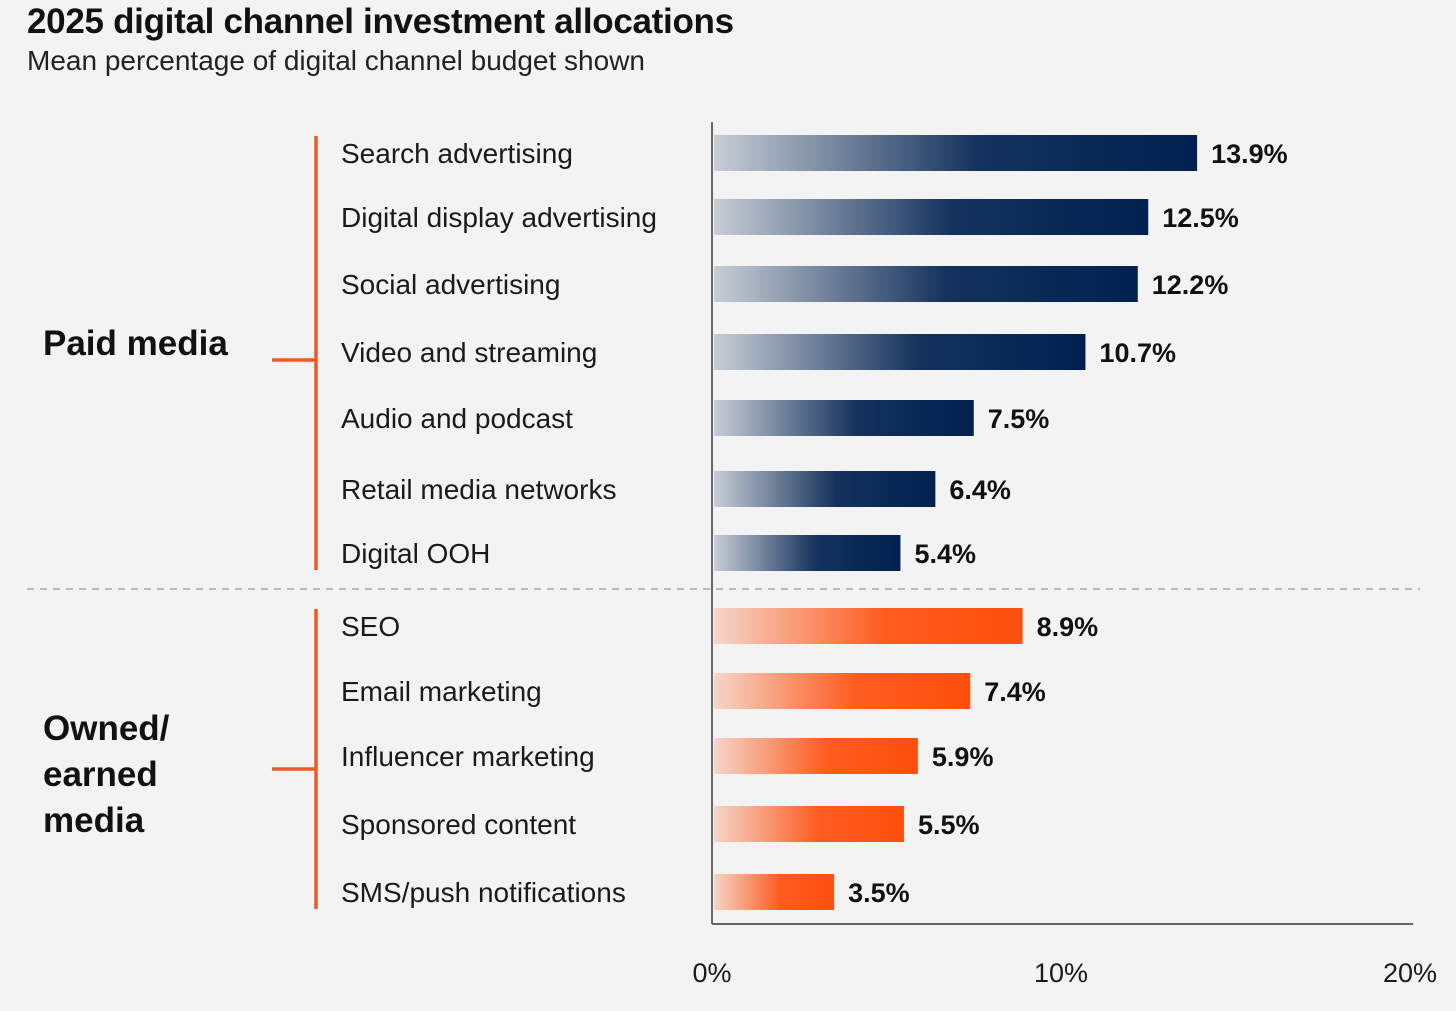  Describe the element at coordinates (1137, 353) in the screenshot. I see `bar-value-label: 10.7%` at that location.